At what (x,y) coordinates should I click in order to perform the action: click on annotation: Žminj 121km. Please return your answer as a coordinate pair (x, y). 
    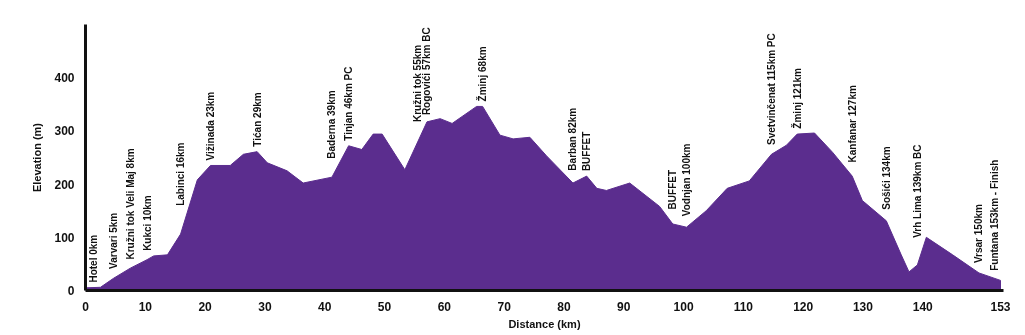
    Looking at the image, I should click on (796, 98).